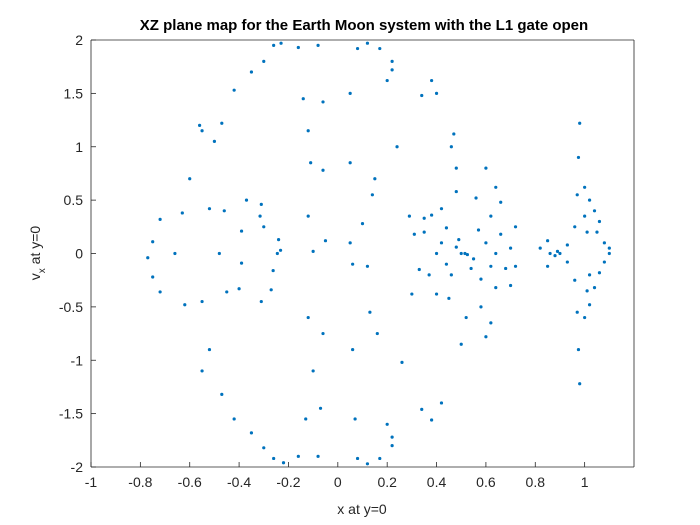 Image resolution: width=700 pixels, height=525 pixels. What do you see at coordinates (140, 482) in the screenshot?
I see `x-tick-label: -0.8` at bounding box center [140, 482].